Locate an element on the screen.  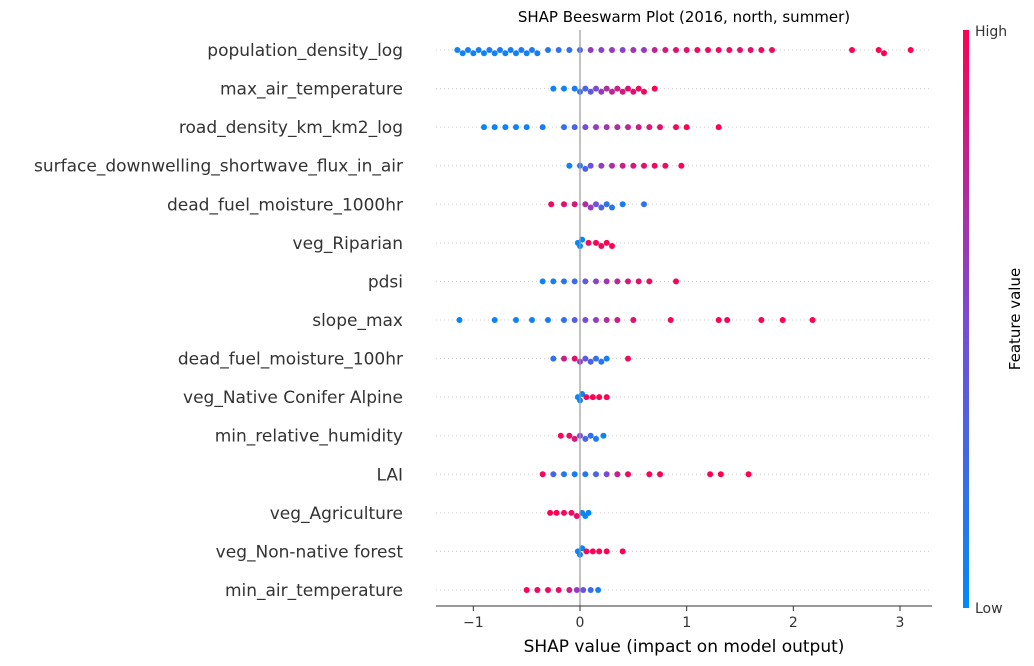
feature-label: veg_Non-native forest is located at coordinates (310, 552).